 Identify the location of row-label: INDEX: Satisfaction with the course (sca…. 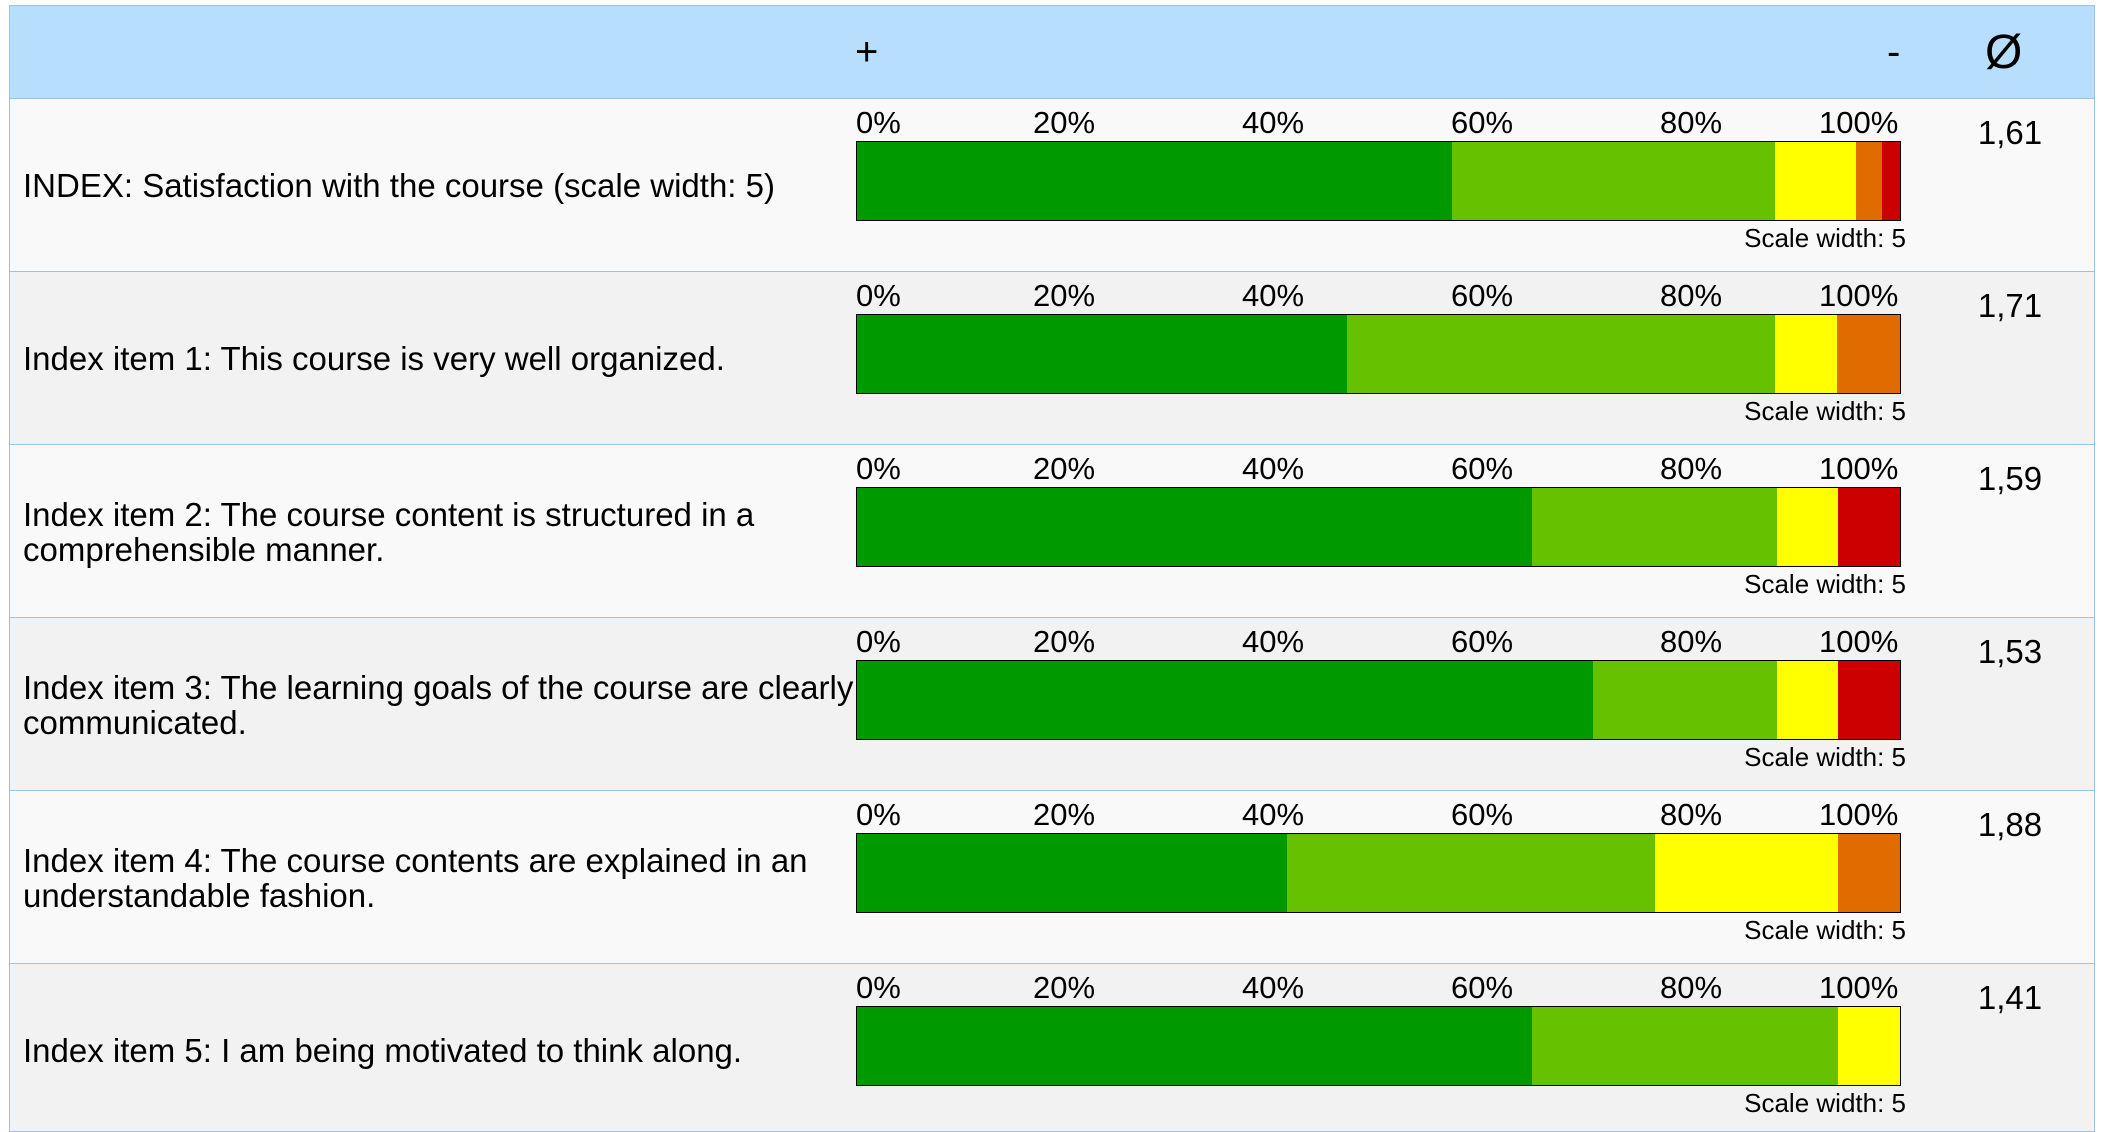
(399, 185).